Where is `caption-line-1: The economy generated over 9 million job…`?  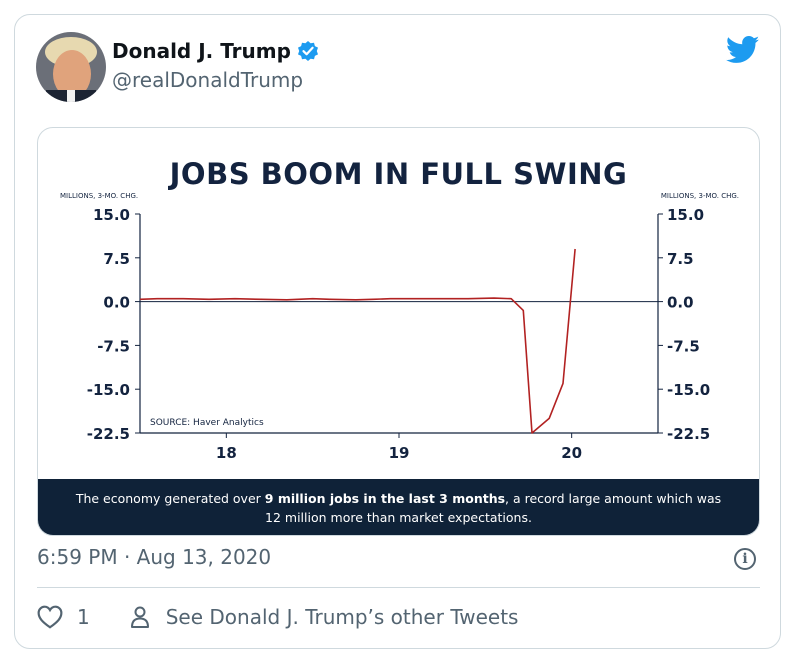
caption-line-1: The economy generated over 9 million job… is located at coordinates (398, 498).